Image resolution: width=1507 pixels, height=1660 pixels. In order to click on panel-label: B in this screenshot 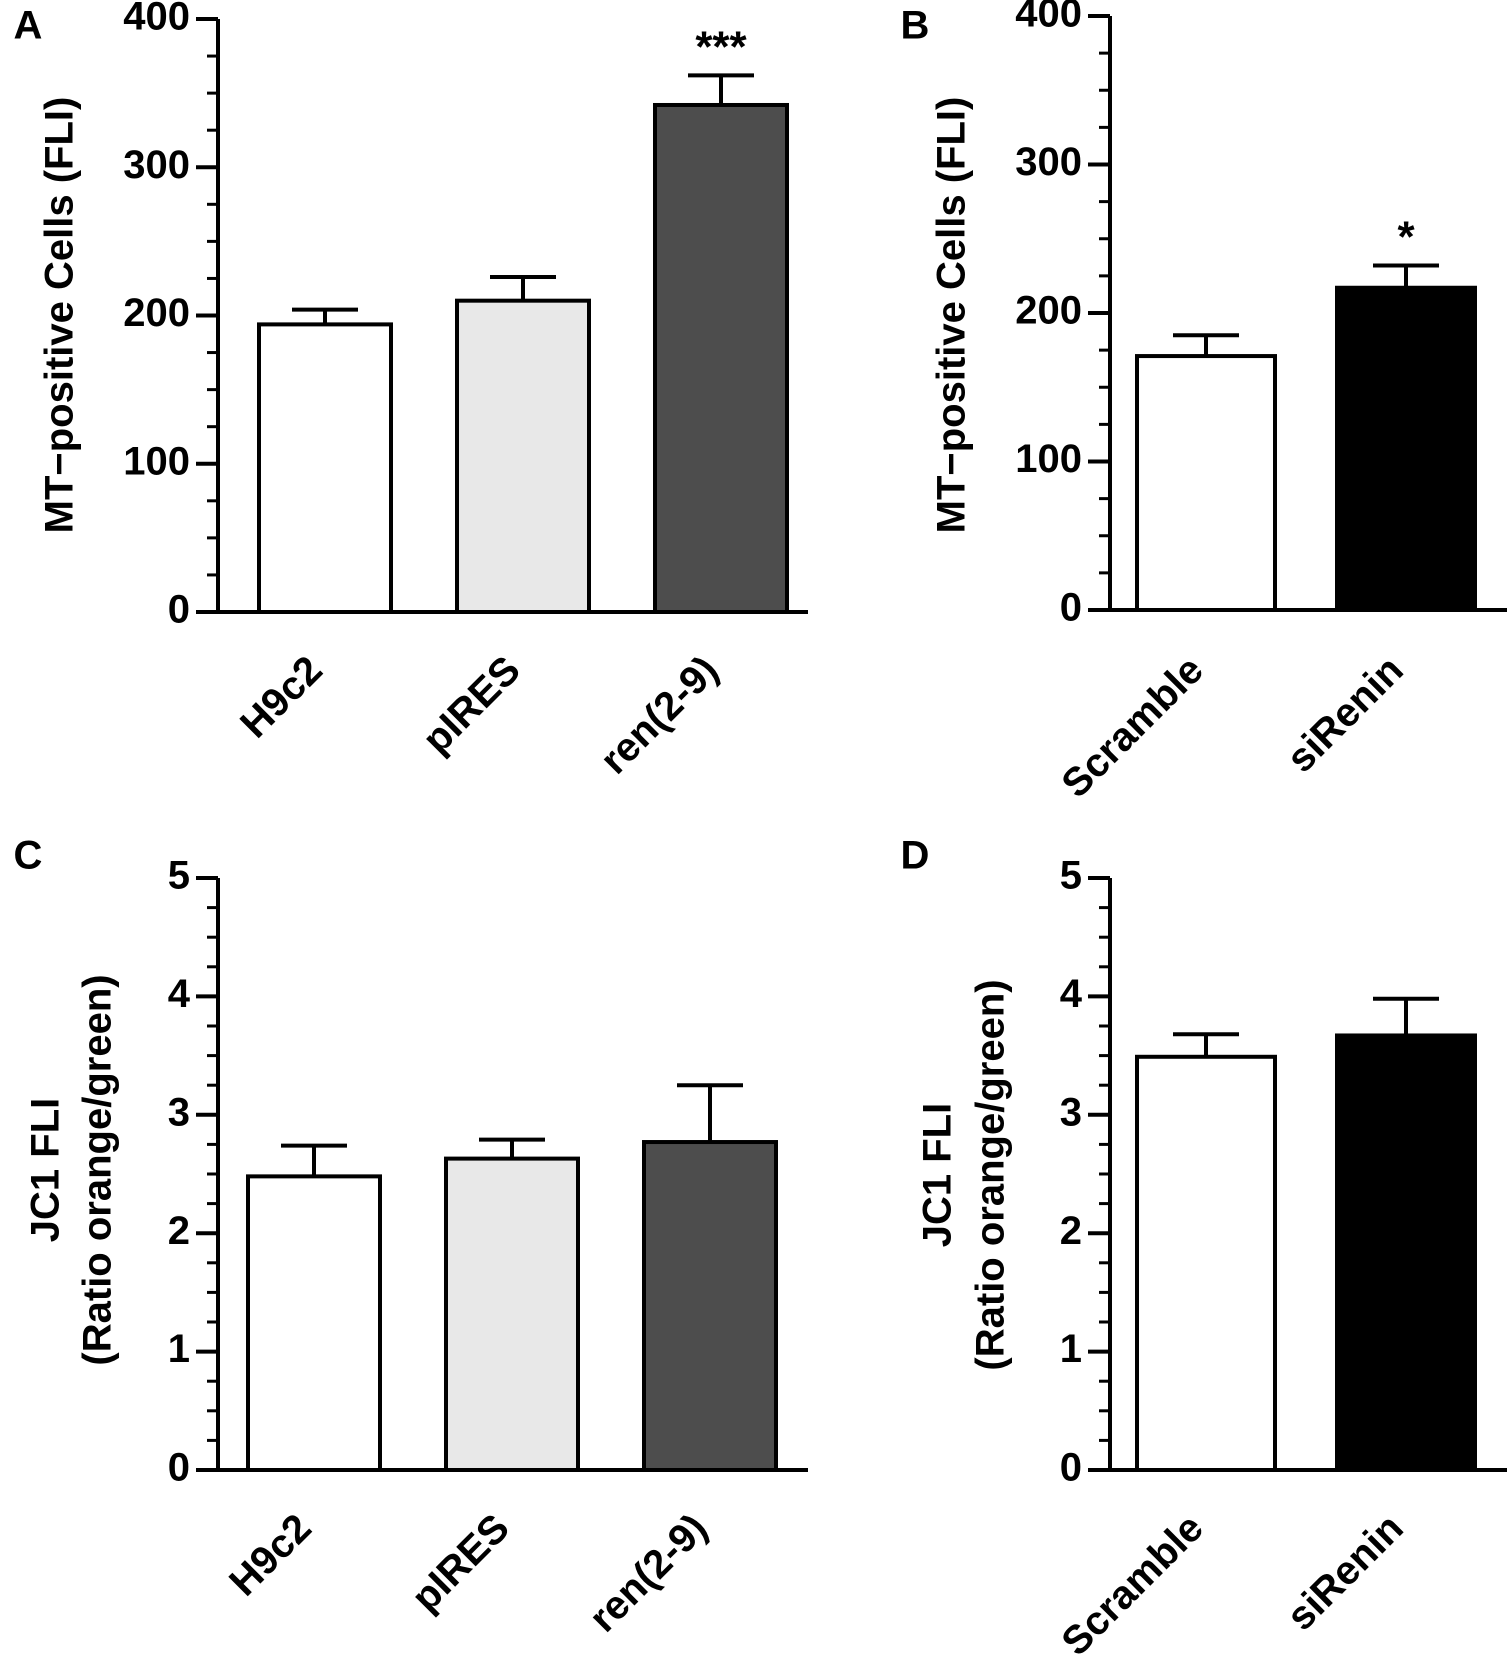, I will do `click(915, 26)`.